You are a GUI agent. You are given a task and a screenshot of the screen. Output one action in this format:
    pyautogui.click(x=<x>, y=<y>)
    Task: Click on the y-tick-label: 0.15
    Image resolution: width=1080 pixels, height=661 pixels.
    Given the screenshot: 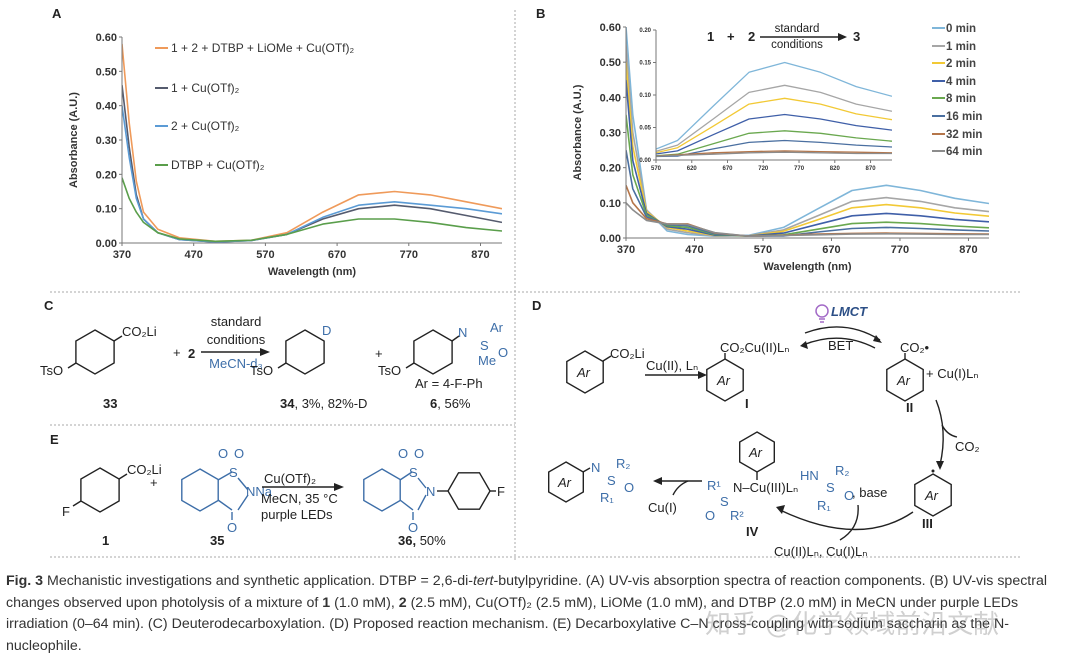 What is the action you would take?
    pyautogui.click(x=645, y=64)
    